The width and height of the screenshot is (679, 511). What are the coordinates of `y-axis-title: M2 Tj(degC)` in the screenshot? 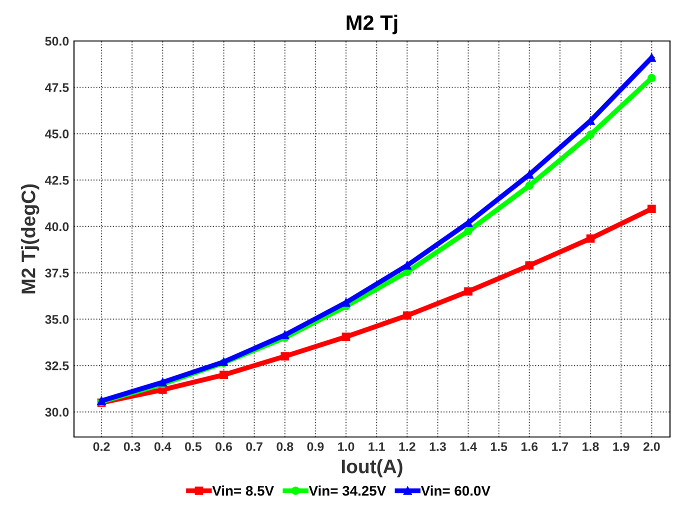 It's located at (30, 239).